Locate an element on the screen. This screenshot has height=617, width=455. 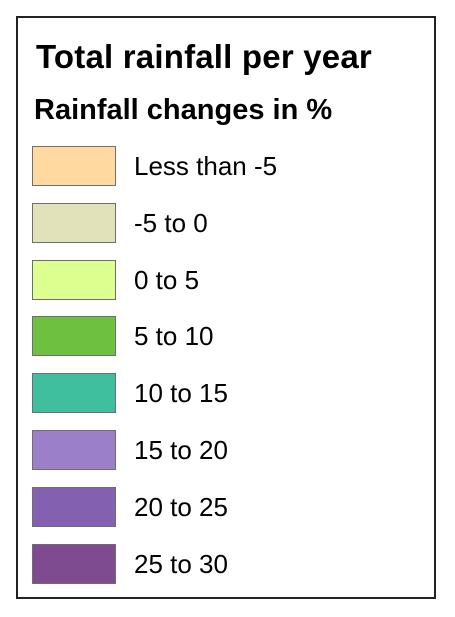
legend-item-25-to-30: 25 to 30 is located at coordinates (227, 572).